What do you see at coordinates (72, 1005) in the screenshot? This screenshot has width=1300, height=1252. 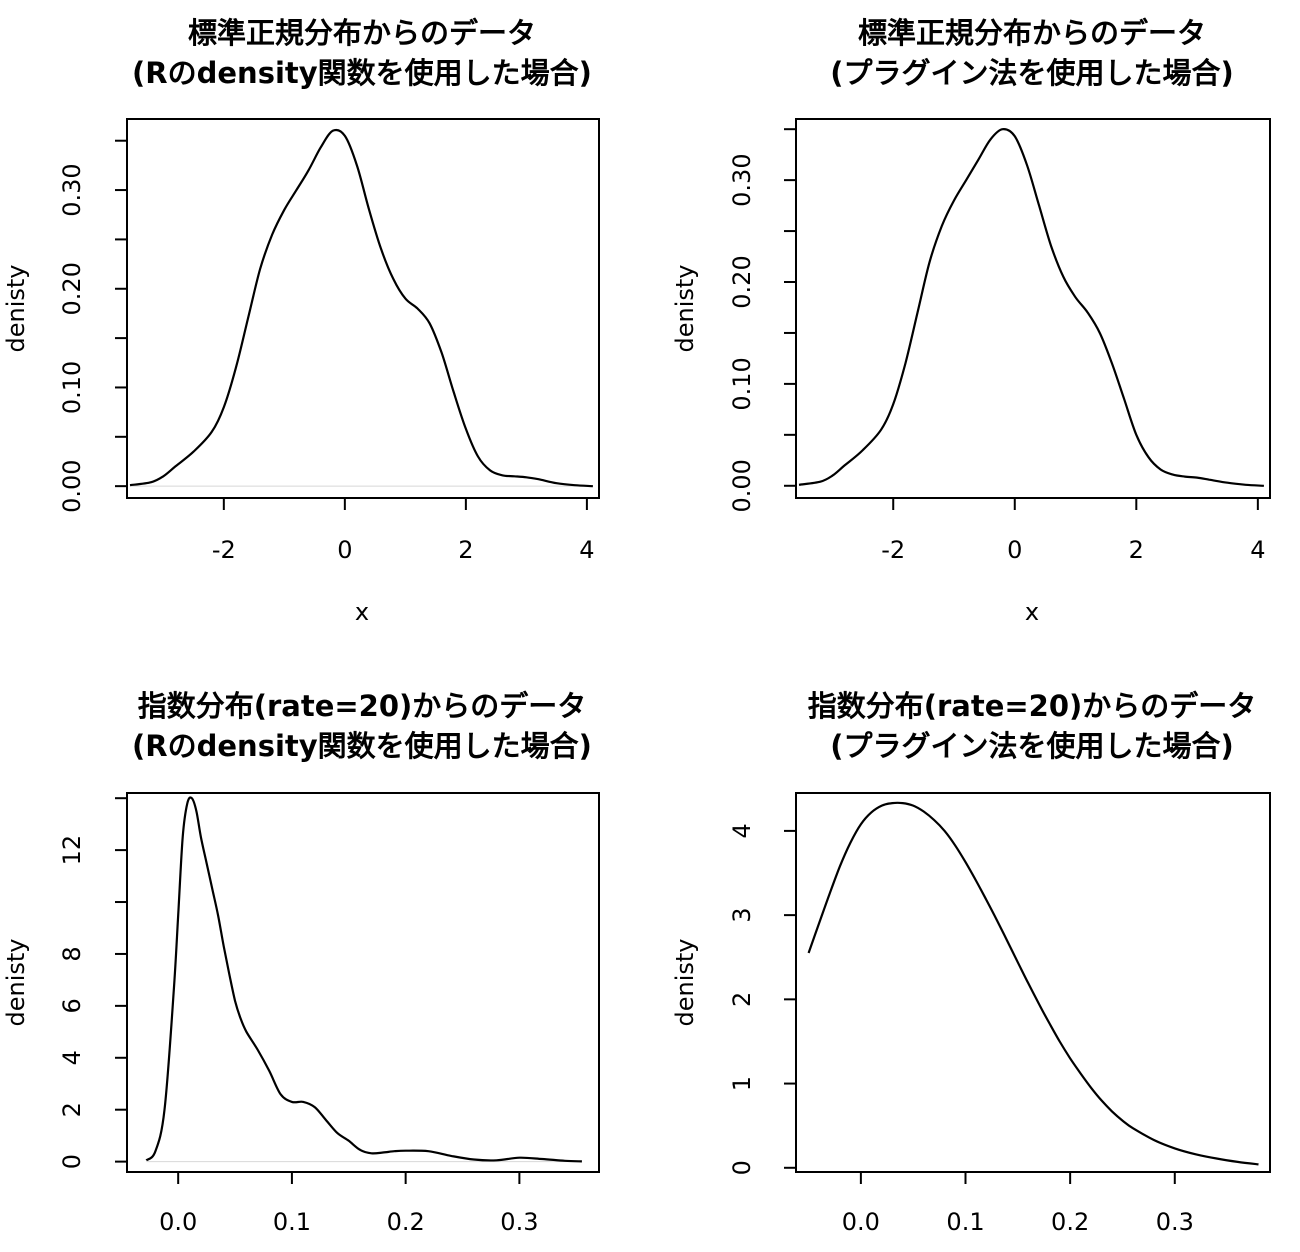 I see `y-tick-label: 6` at bounding box center [72, 1005].